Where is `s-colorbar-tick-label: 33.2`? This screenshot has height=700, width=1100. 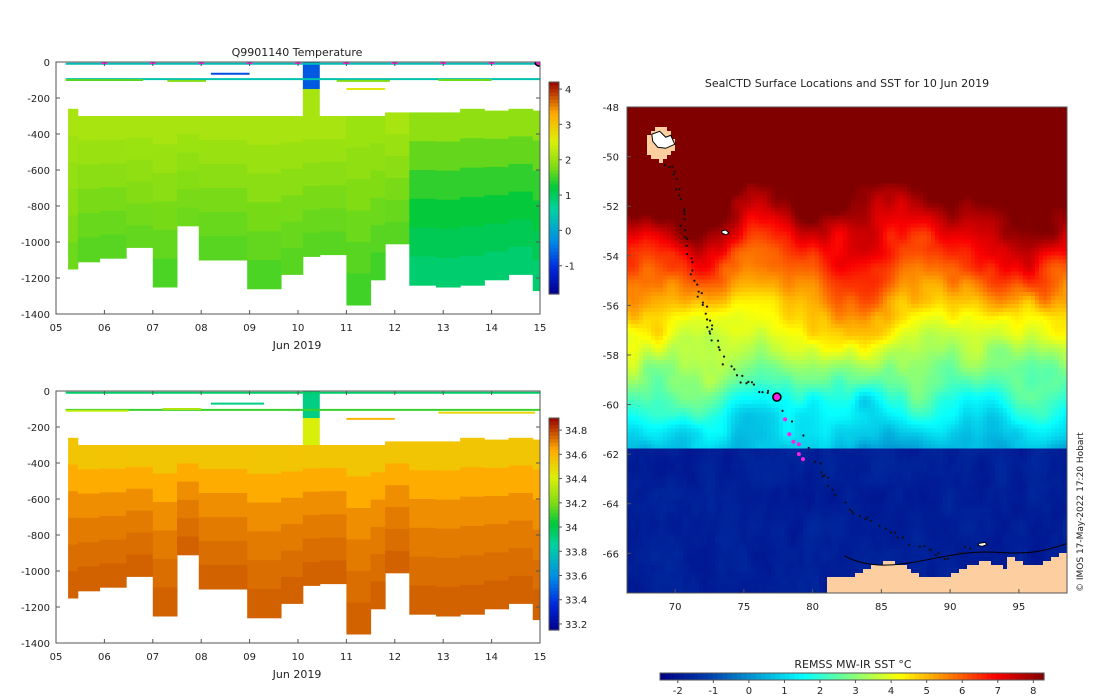 s-colorbar-tick-label: 33.2 is located at coordinates (576, 625).